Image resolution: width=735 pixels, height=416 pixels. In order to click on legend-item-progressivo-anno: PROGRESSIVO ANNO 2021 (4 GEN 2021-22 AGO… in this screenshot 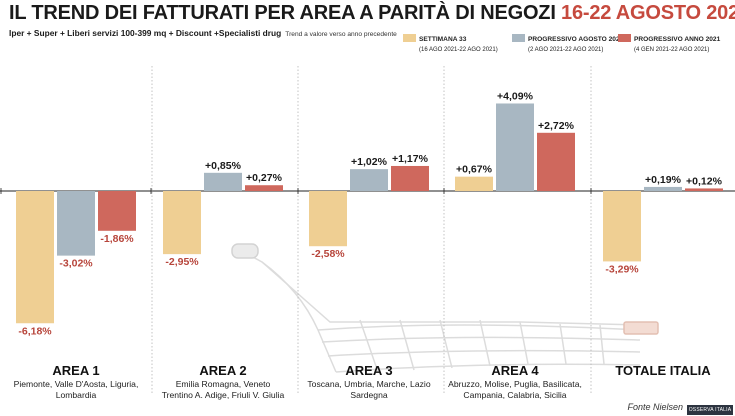, I will do `click(669, 40)`.